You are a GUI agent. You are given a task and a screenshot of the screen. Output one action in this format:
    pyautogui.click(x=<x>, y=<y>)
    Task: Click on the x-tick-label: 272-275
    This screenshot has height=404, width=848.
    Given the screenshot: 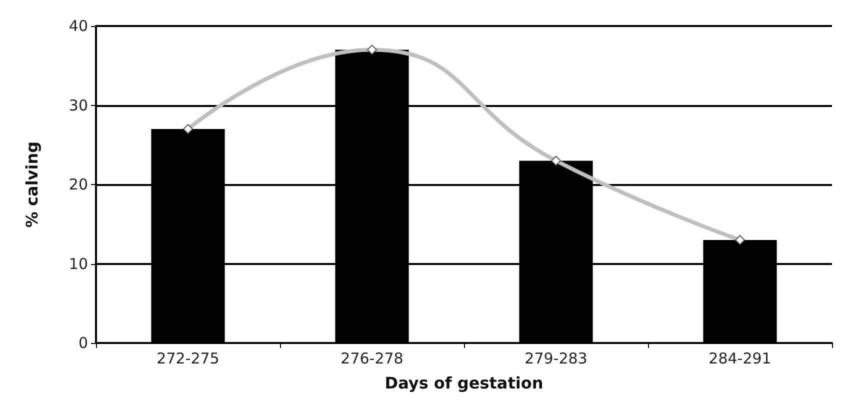 What is the action you would take?
    pyautogui.click(x=188, y=359)
    